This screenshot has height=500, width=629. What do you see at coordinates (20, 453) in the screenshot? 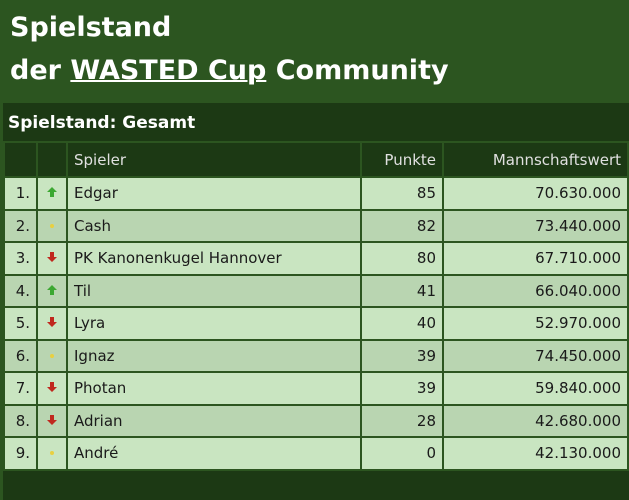
I see `rank-cell: 9.` at bounding box center [20, 453].